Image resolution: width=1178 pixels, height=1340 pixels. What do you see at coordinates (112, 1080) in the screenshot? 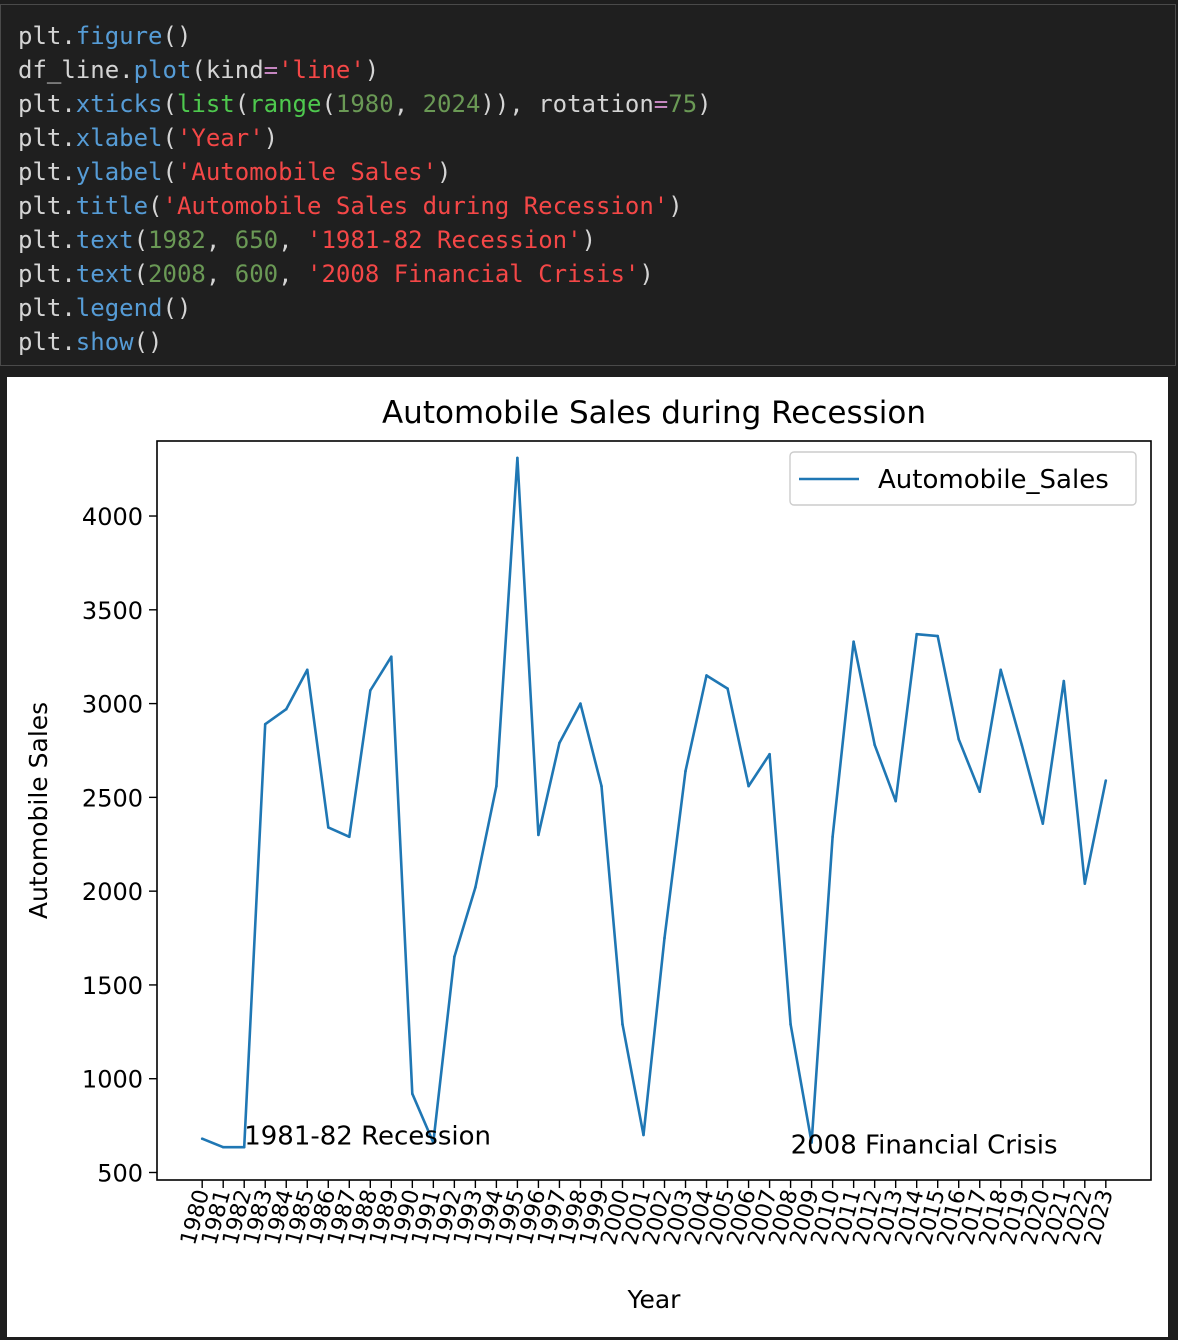
I see `y-tick-label: 1000` at bounding box center [112, 1080].